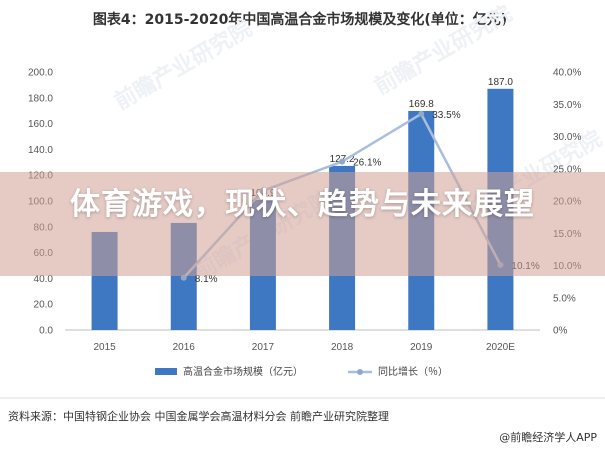 The image size is (605, 450). I want to click on legend-bar-label: 高温合金市场规模（亿元）, so click(243, 371).